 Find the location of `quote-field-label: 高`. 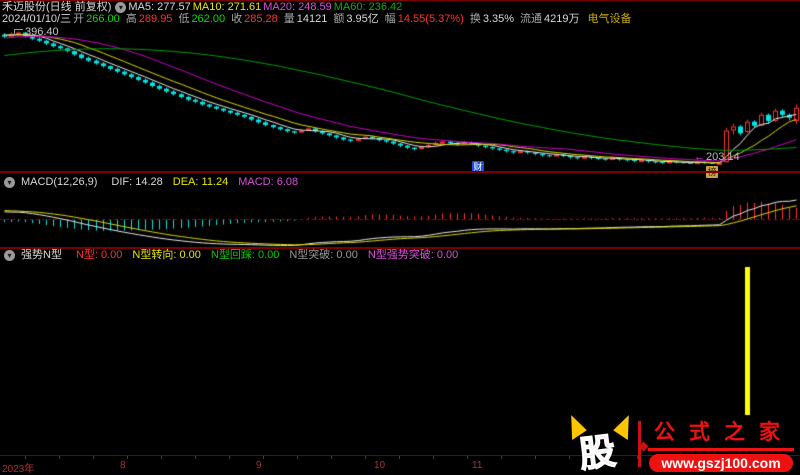

quote-field-label: 高 is located at coordinates (131, 19).